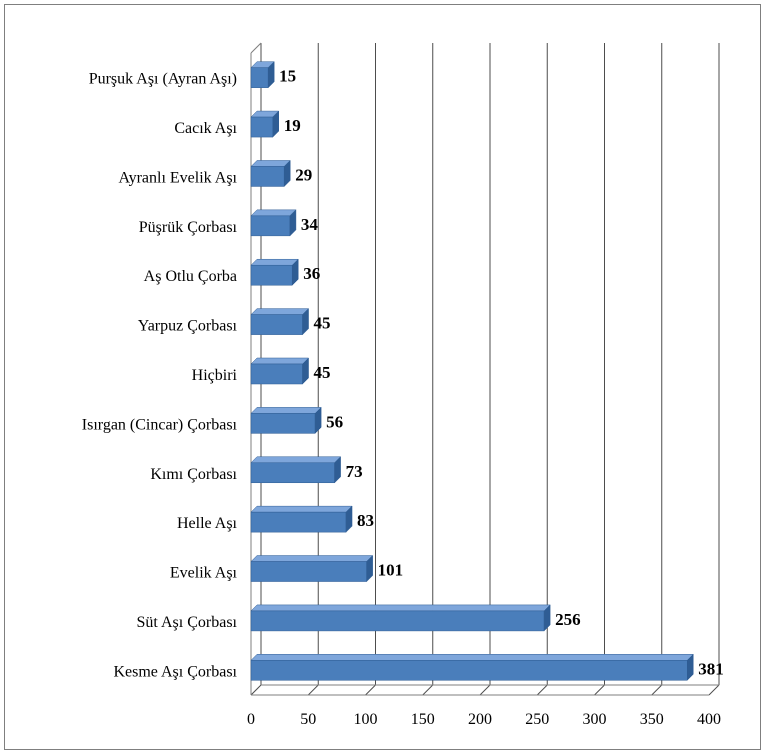  I want to click on x-tick-label: 200, so click(480, 719).